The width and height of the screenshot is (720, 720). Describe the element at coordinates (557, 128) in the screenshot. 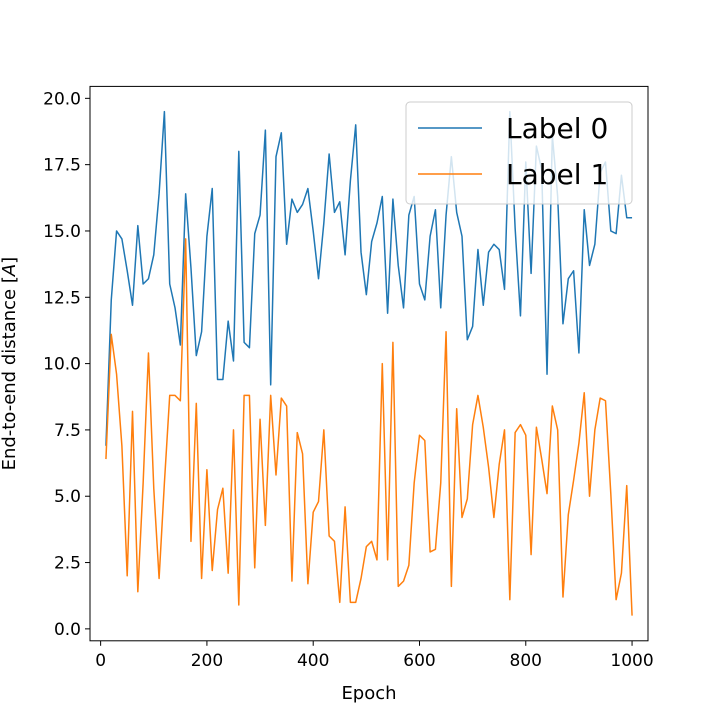

I see `legend-label-0: Label 0` at that location.